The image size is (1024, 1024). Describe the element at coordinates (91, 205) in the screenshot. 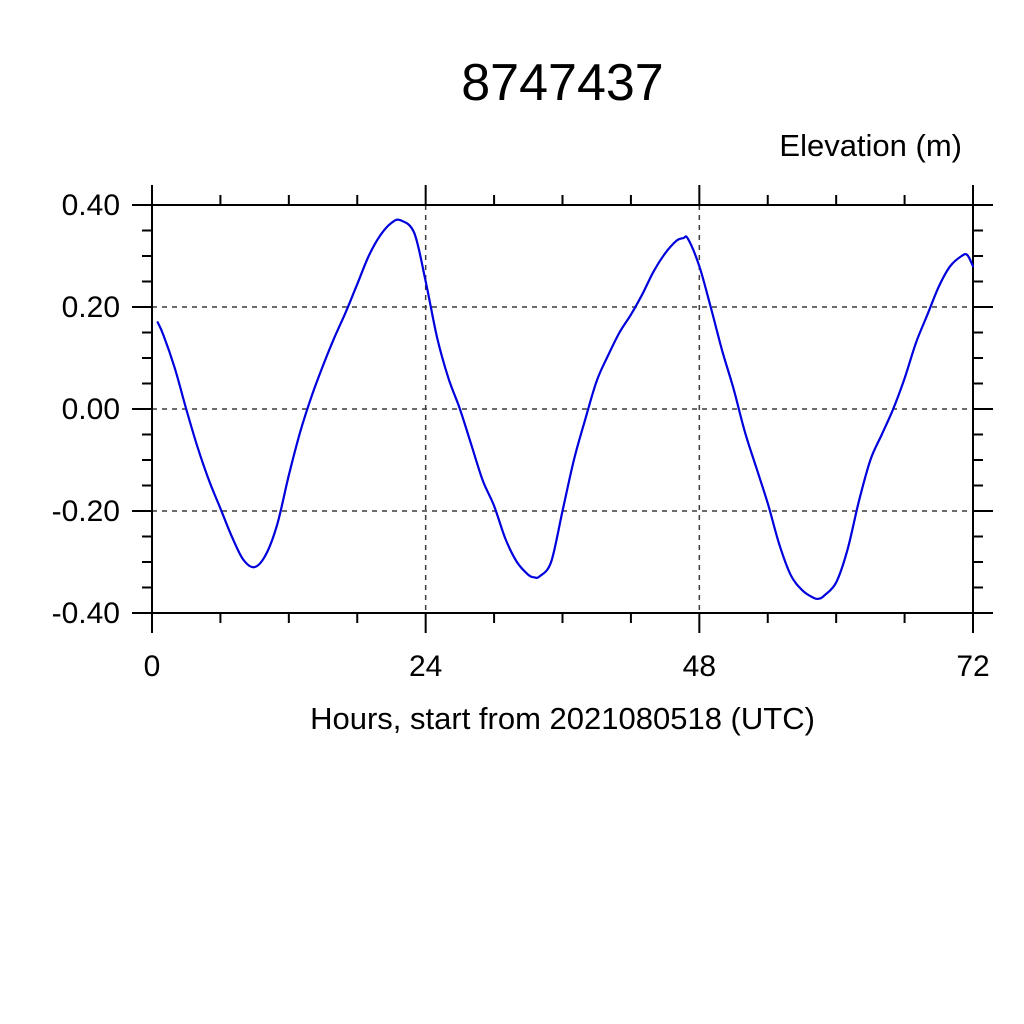

I see `y-tick-label: 0.40` at that location.